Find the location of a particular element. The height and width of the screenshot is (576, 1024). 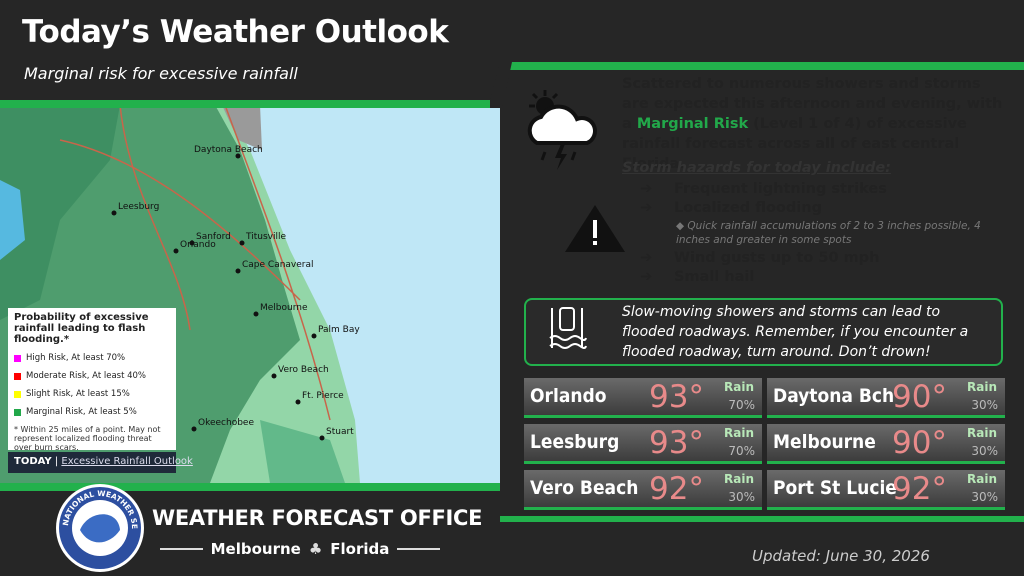

updated: Updated: June 30, 2026 is located at coordinates (841, 556).